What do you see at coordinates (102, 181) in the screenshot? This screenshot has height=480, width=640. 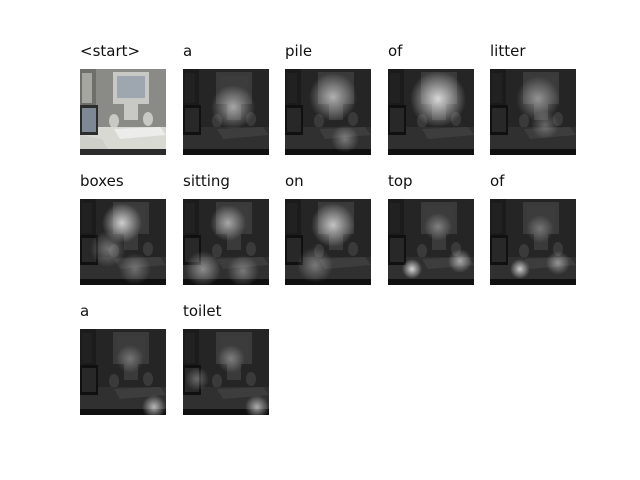 I see `caption-word: boxes` at bounding box center [102, 181].